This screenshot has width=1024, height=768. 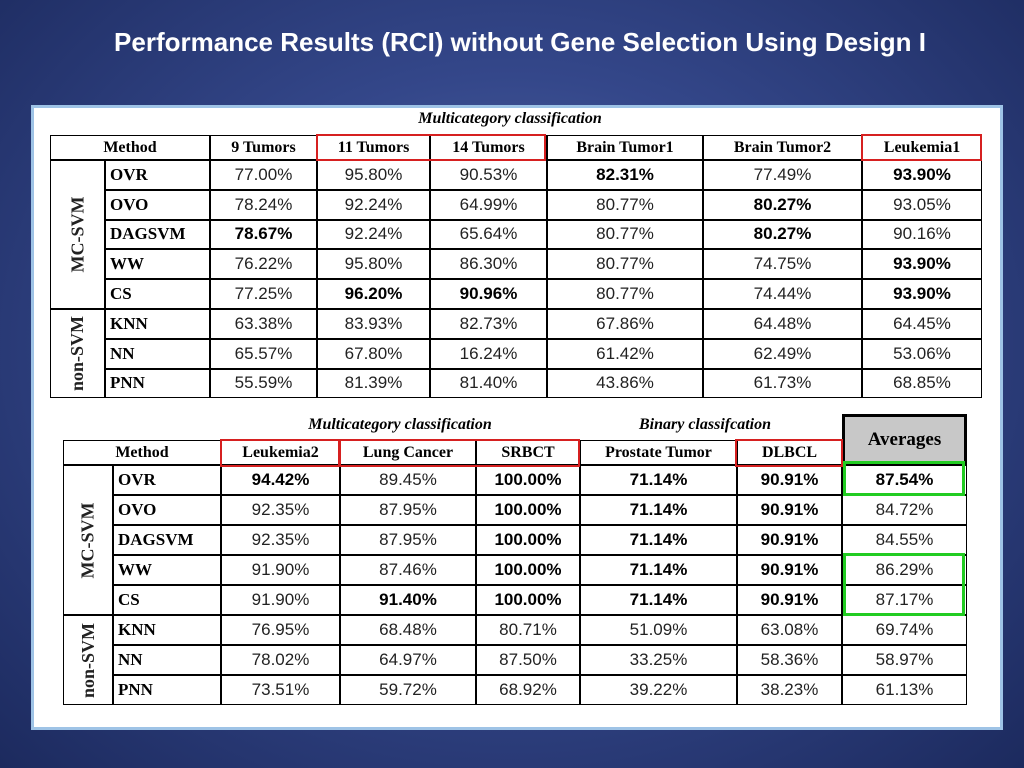 What do you see at coordinates (488, 383) in the screenshot?
I see `value-cell: 81.40%` at bounding box center [488, 383].